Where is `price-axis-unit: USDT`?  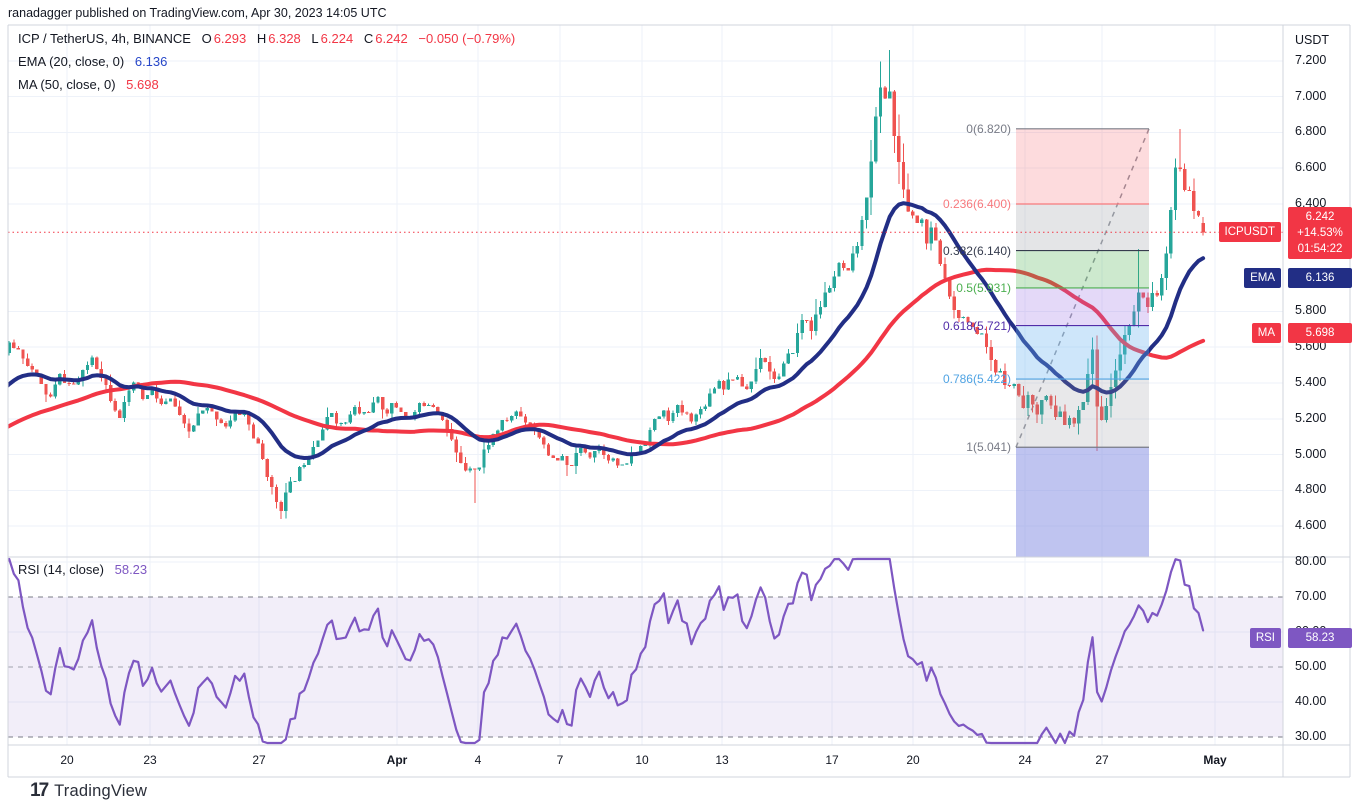
price-axis-unit: USDT is located at coordinates (1312, 40).